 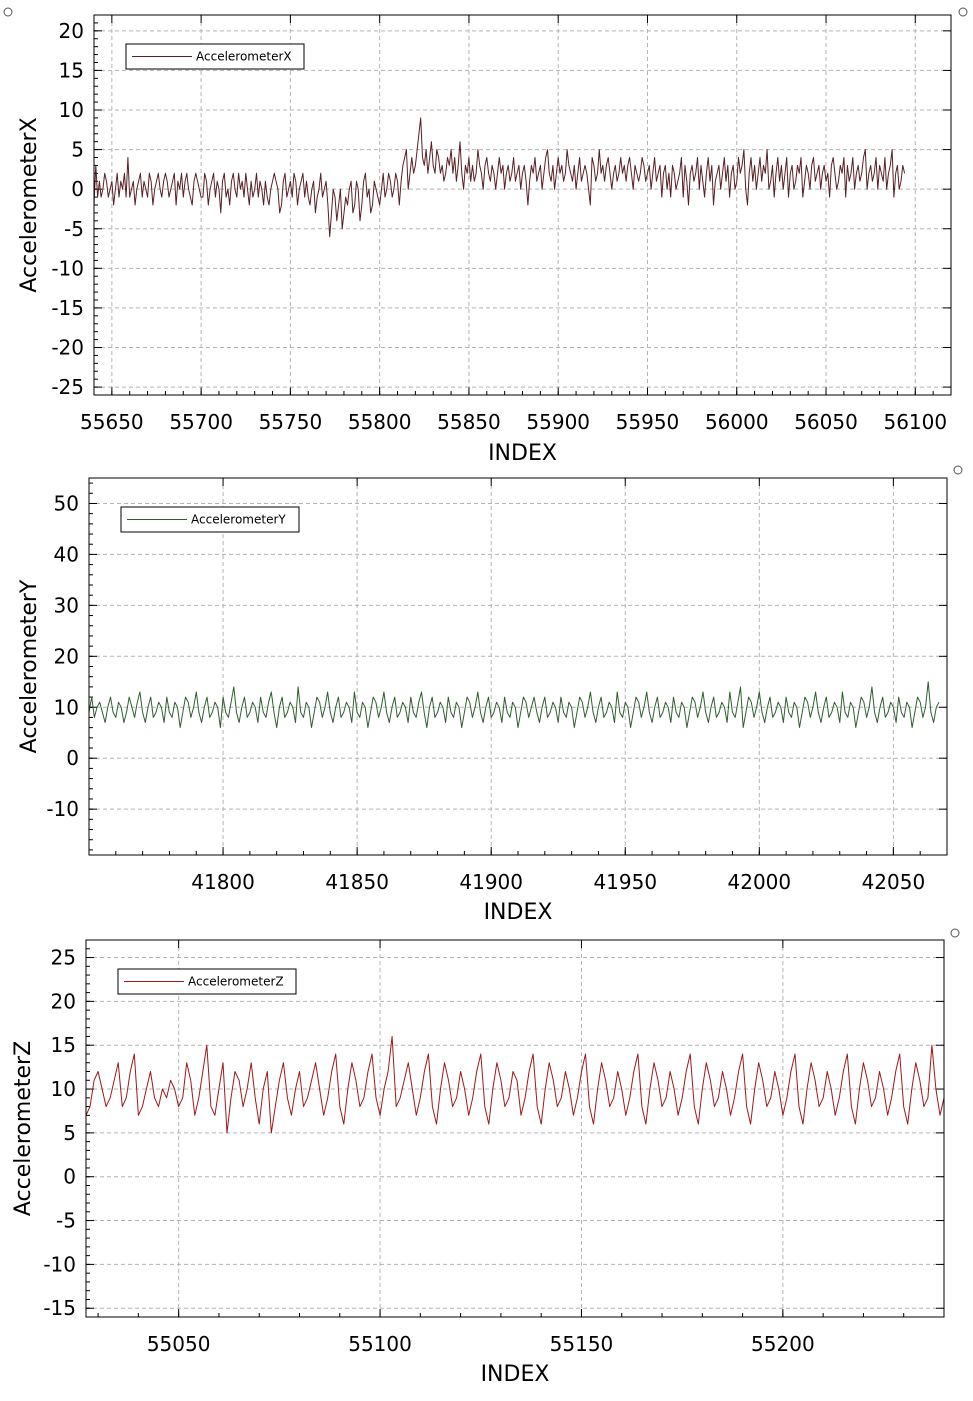 What do you see at coordinates (67, 387) in the screenshot?
I see `y-tick-label: -25` at bounding box center [67, 387].